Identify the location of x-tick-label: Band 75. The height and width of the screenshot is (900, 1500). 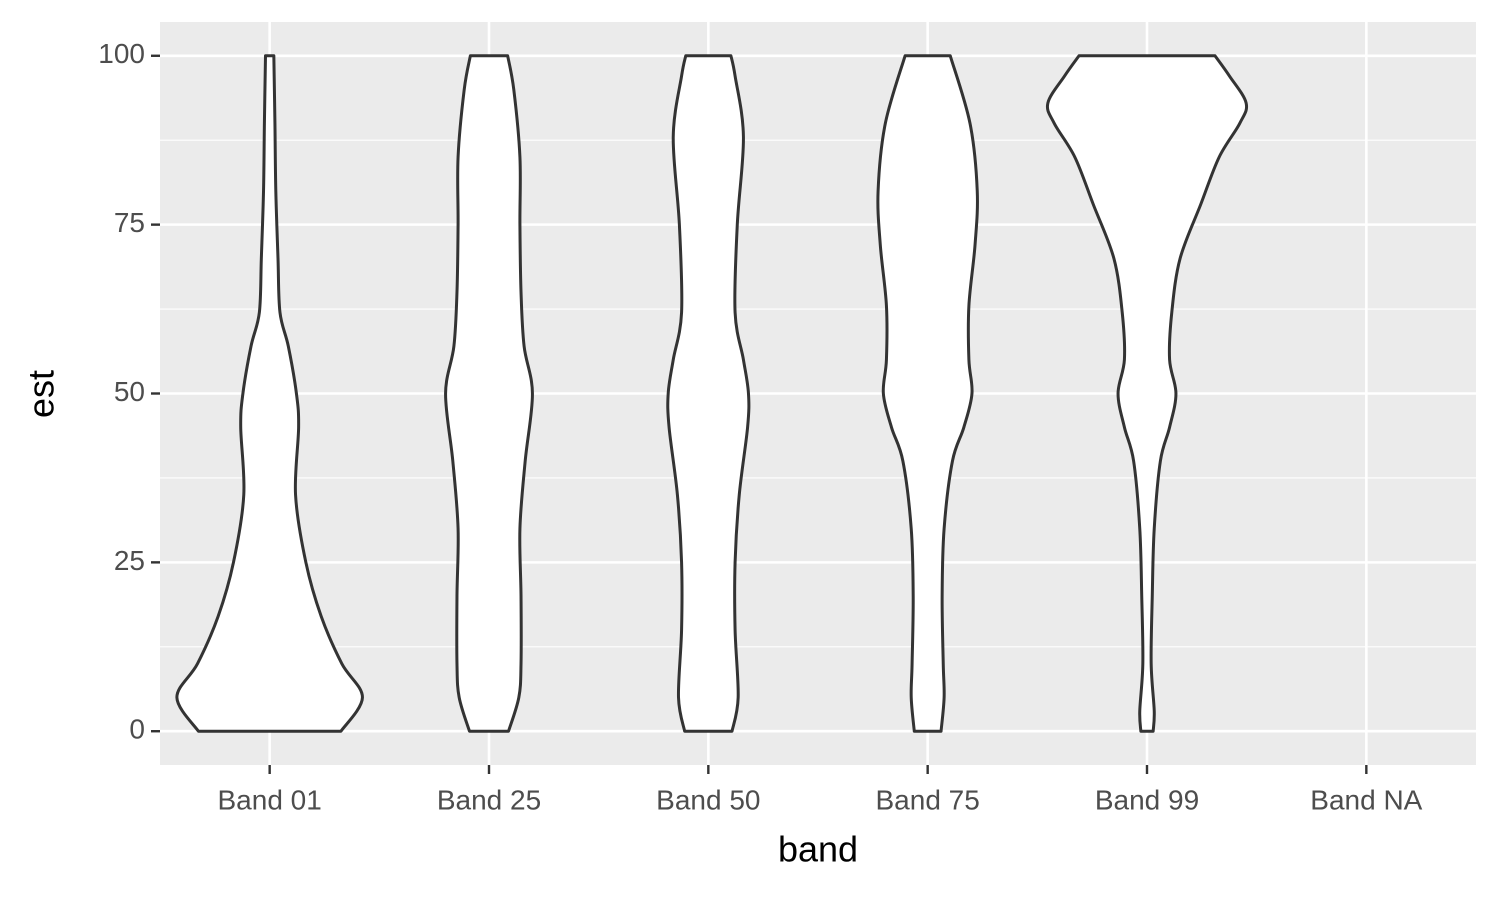
(928, 799).